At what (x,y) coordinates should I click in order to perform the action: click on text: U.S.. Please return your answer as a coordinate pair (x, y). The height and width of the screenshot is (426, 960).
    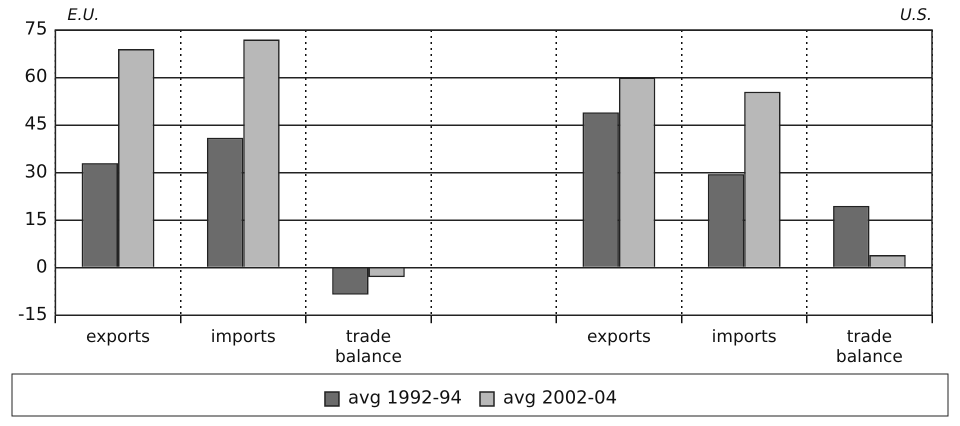
    Looking at the image, I should click on (916, 14).